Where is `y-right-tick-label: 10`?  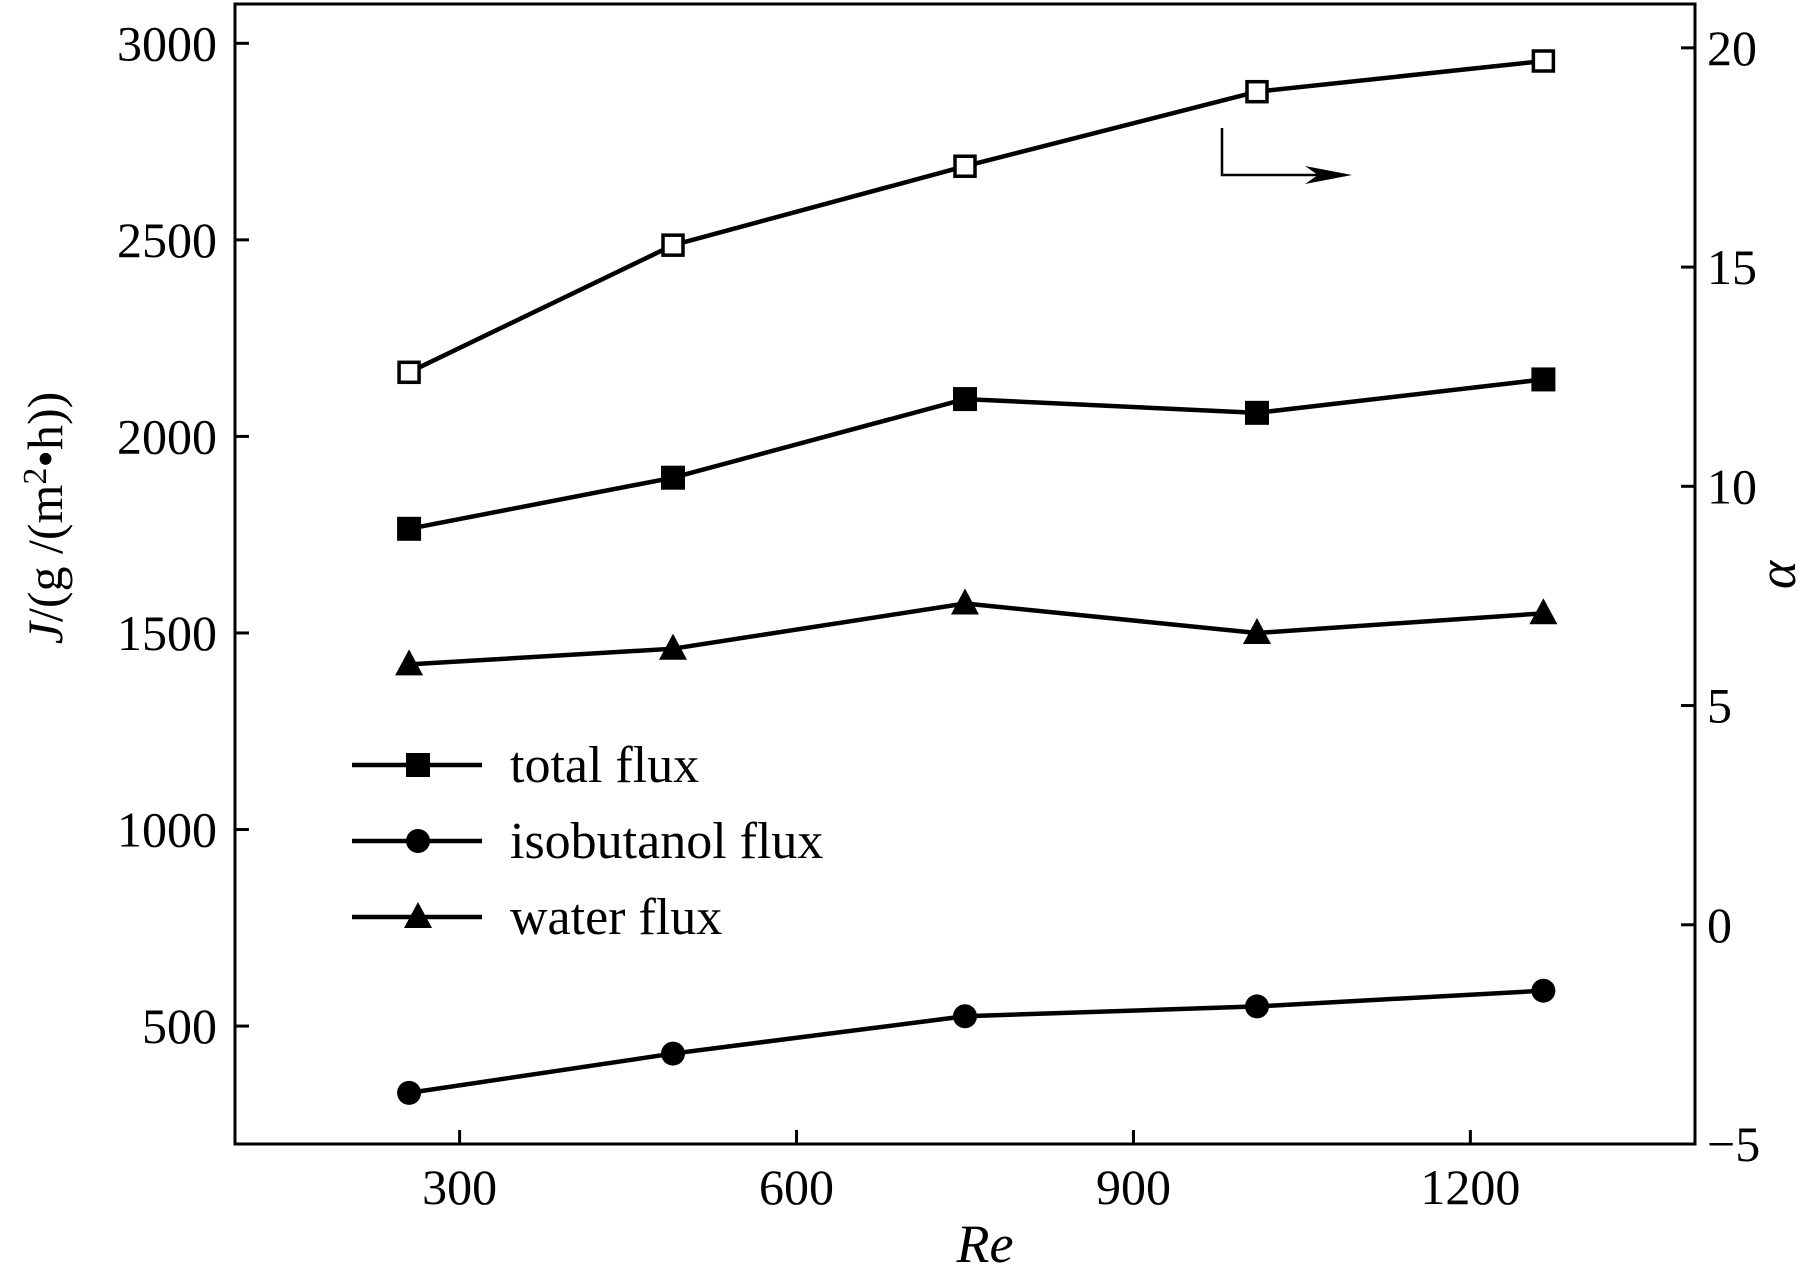 y-right-tick-label: 10 is located at coordinates (1732, 486).